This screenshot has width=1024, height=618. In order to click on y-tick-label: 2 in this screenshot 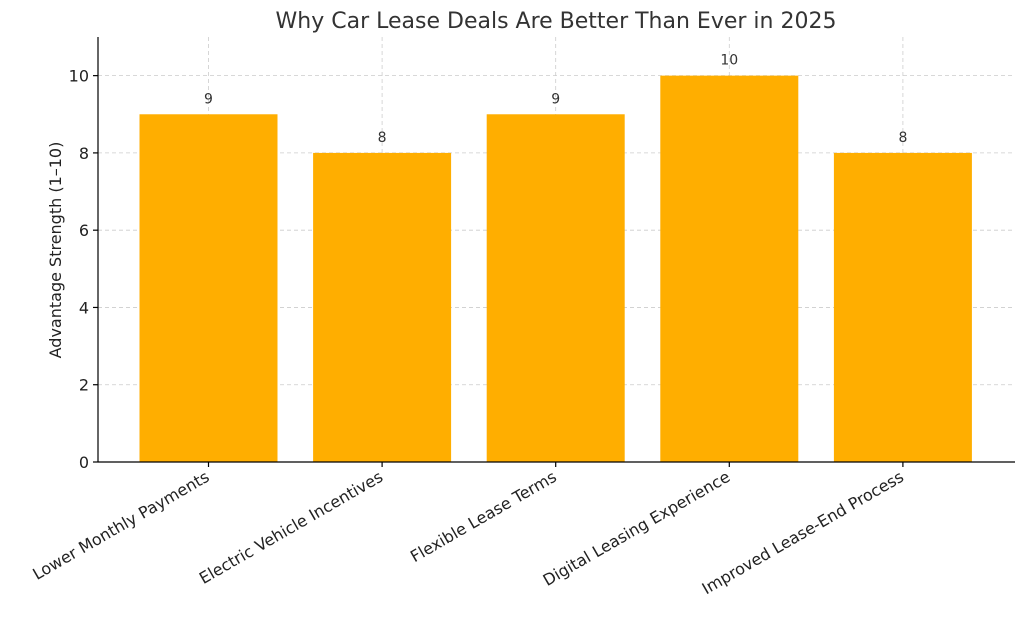, I will do `click(84, 385)`.